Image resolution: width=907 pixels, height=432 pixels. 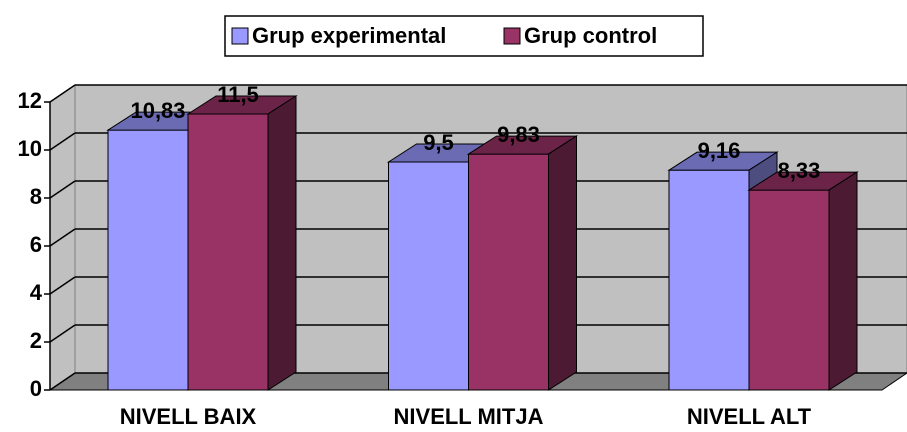 What do you see at coordinates (799, 170) in the screenshot?
I see `value-label: 8,33` at bounding box center [799, 170].